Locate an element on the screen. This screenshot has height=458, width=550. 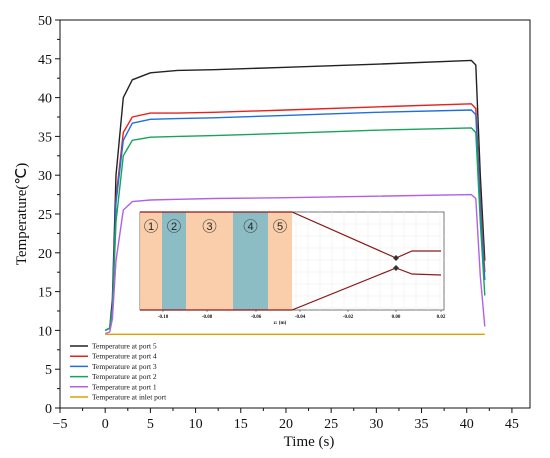
x-tick-label: 25 is located at coordinates (331, 424).